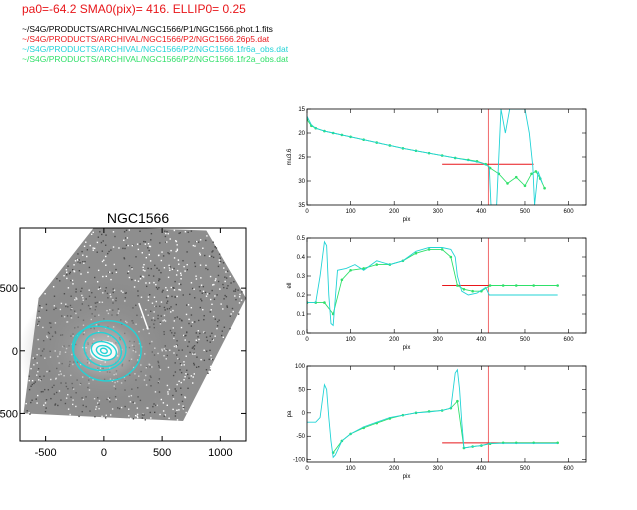 The height and width of the screenshot is (510, 637). What do you see at coordinates (290, 156) in the screenshot?
I see `profile-ylabel: mu3.6` at bounding box center [290, 156].